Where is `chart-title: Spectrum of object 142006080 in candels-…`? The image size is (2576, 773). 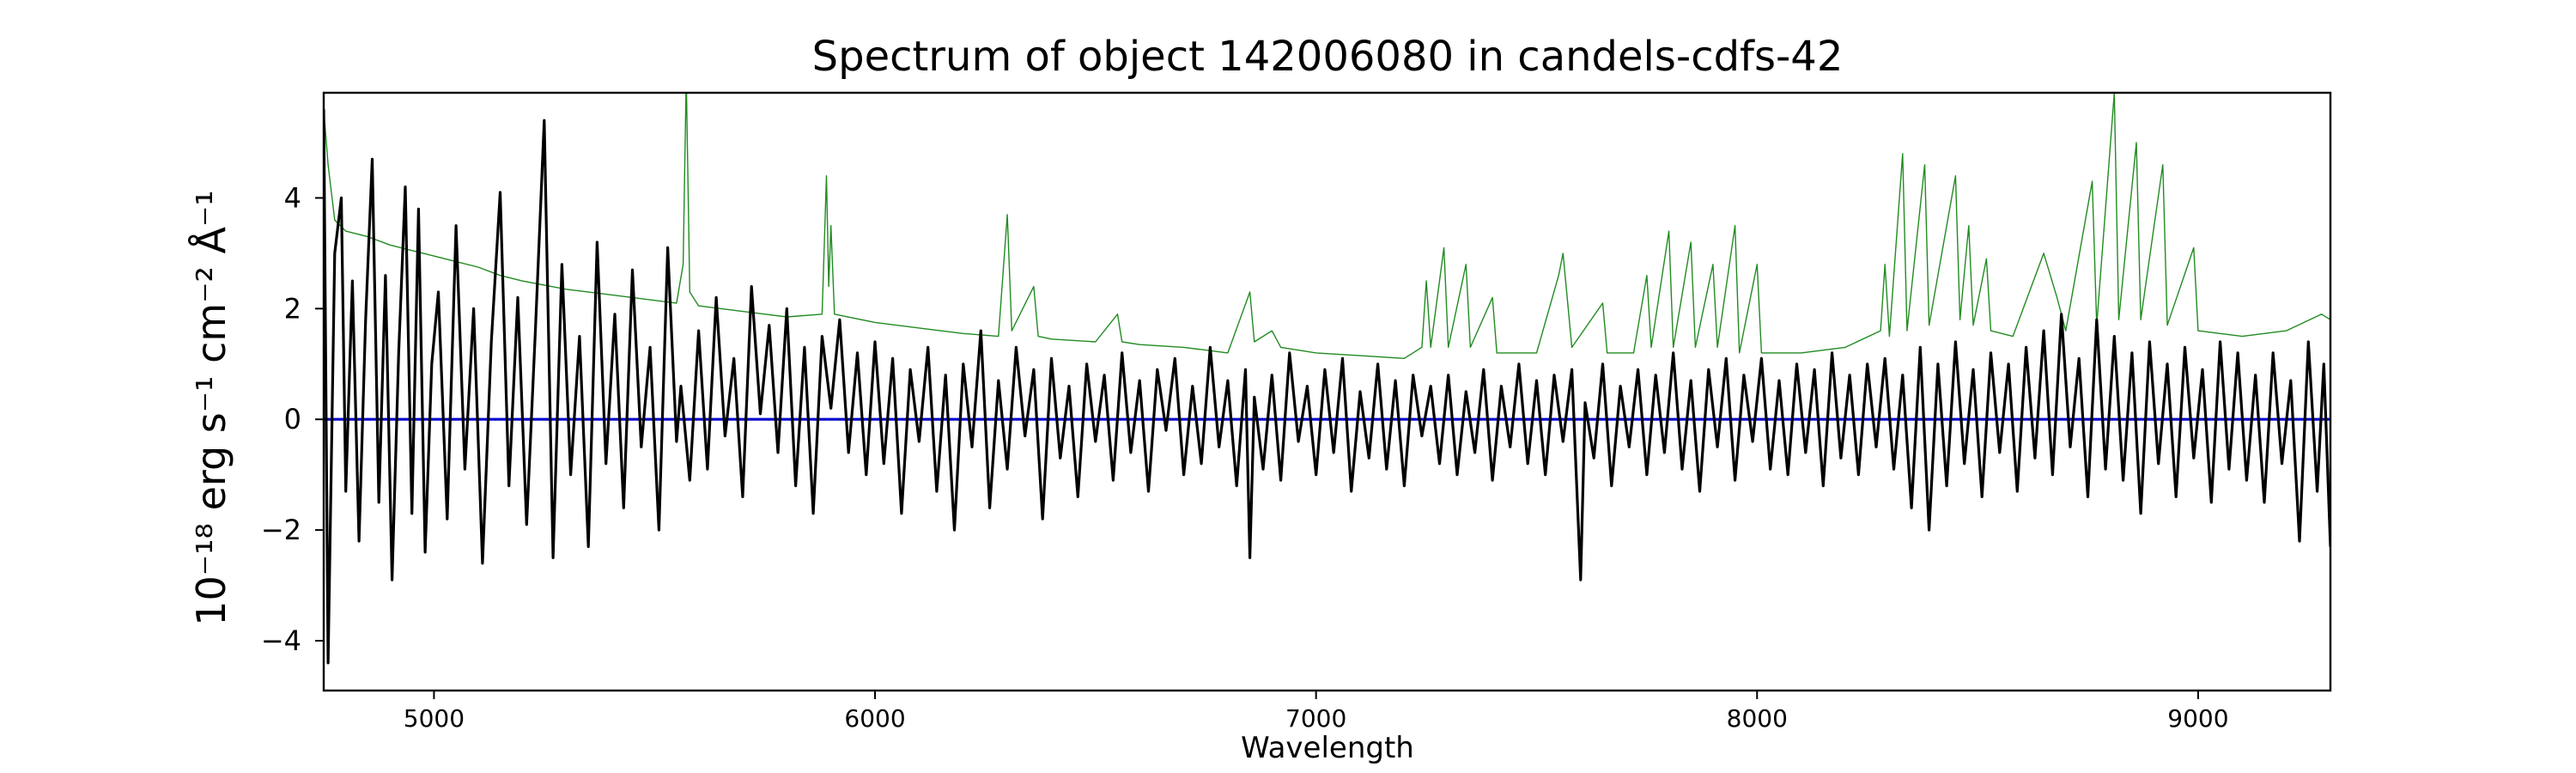
chart-title: Spectrum of object 142006080 in candels-… is located at coordinates (1328, 57).